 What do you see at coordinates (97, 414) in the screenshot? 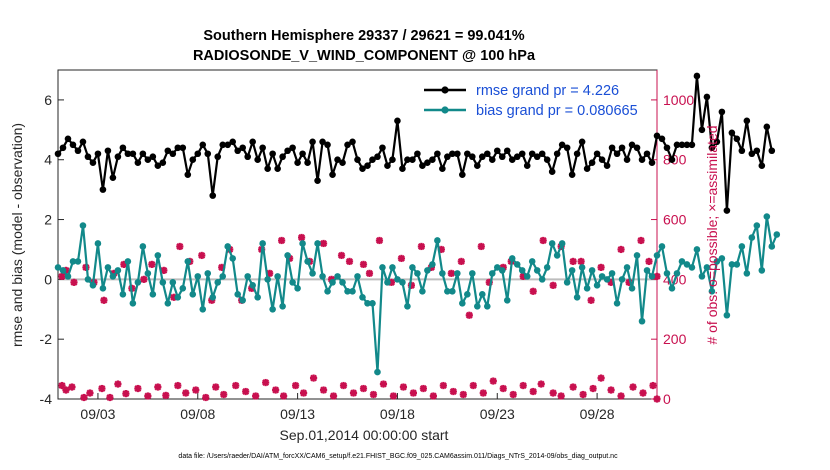
I see `x-tick-label: 09/03` at bounding box center [97, 414].